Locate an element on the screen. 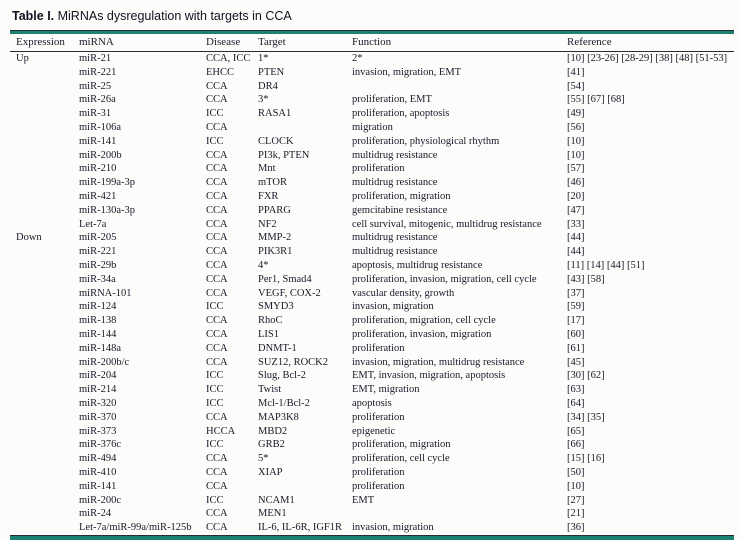 This screenshot has width=741, height=540. cell-target: SUZ12, ROCK2 is located at coordinates (293, 362).